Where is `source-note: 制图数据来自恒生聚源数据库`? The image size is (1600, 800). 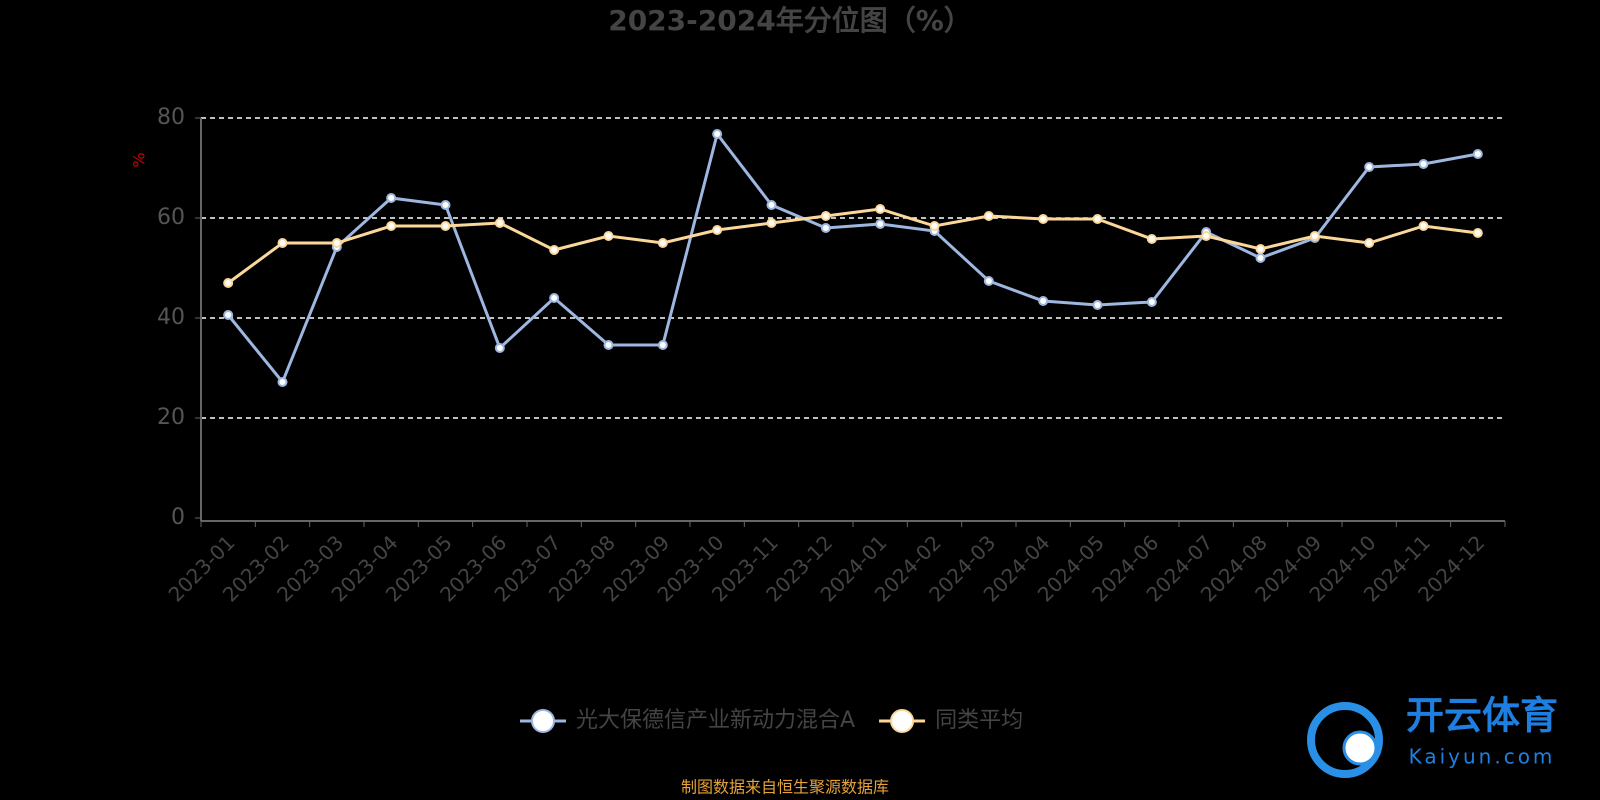 source-note: 制图数据来自恒生聚源数据库 is located at coordinates (785, 787).